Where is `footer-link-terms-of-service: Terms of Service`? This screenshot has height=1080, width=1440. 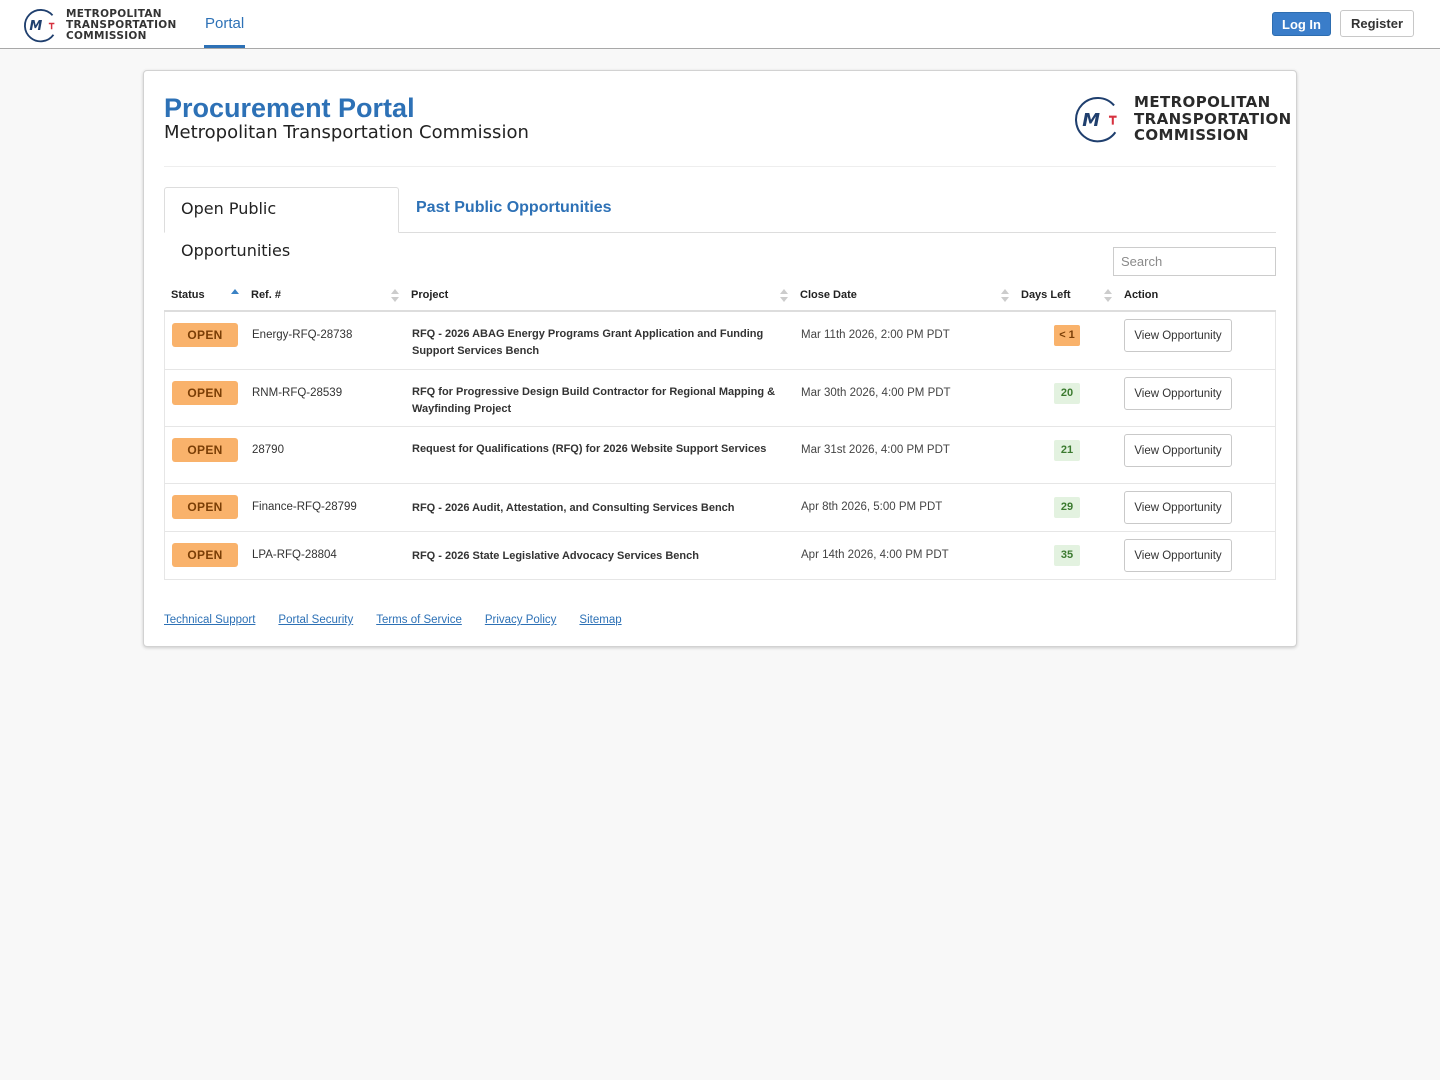 footer-link-terms-of-service: Terms of Service is located at coordinates (419, 620).